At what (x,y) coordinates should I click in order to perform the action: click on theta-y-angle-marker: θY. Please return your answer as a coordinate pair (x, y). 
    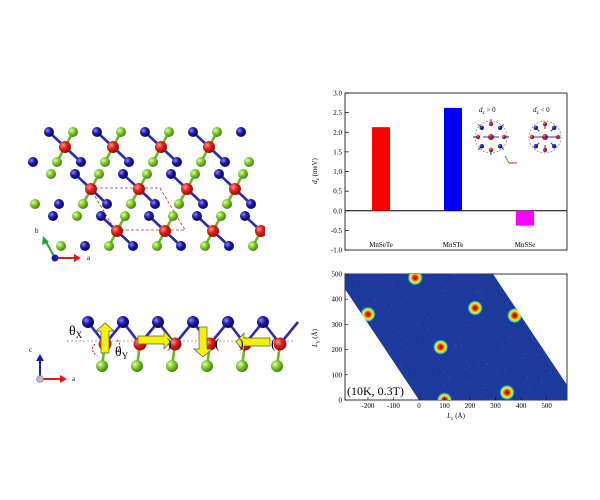
    Looking at the image, I should click on (122, 350).